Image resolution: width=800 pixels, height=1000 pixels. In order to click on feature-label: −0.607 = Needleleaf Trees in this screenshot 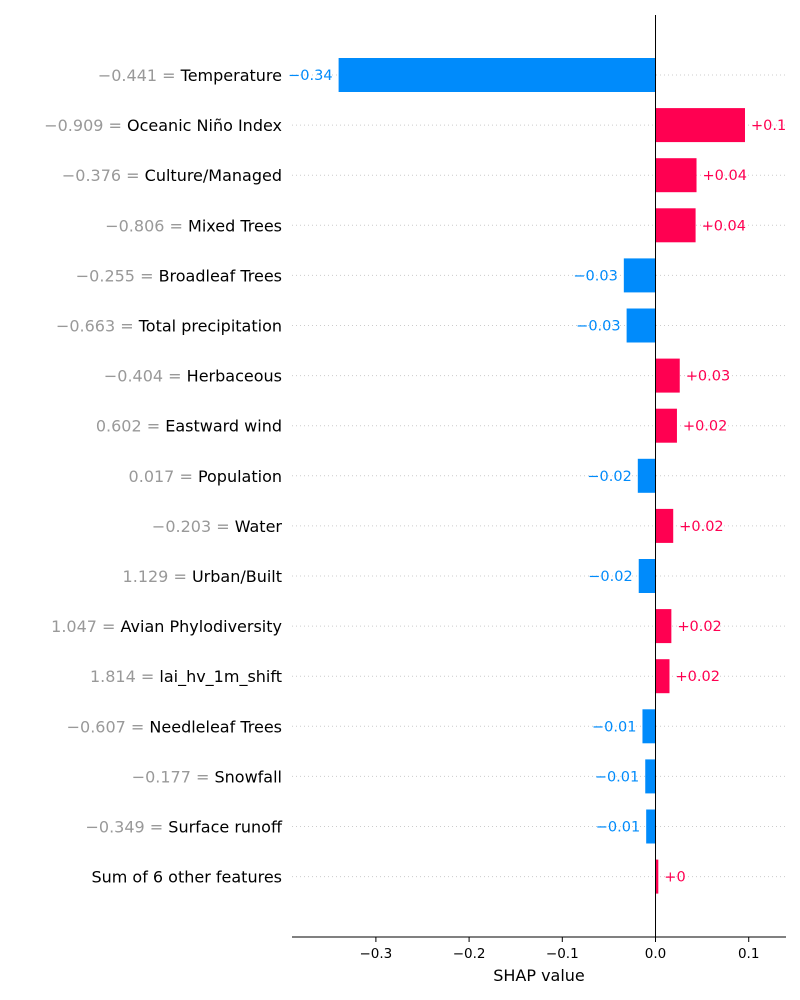, I will do `click(174, 726)`.